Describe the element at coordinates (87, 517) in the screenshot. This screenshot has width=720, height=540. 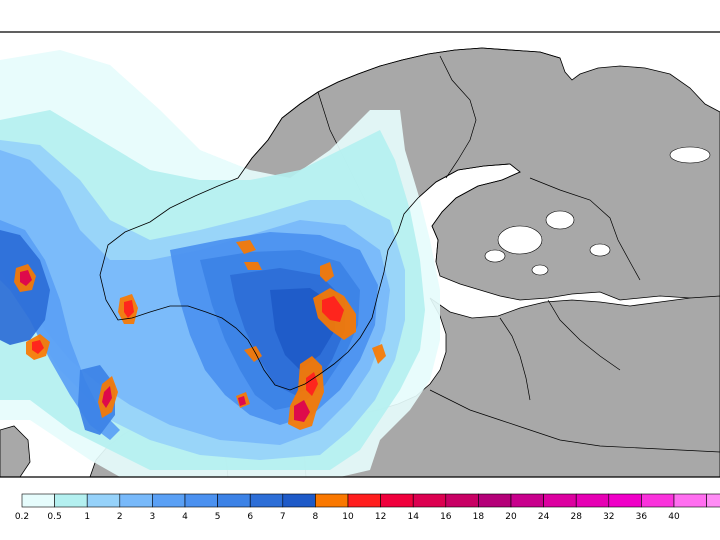
I see `legend-tick-label: 1` at that location.